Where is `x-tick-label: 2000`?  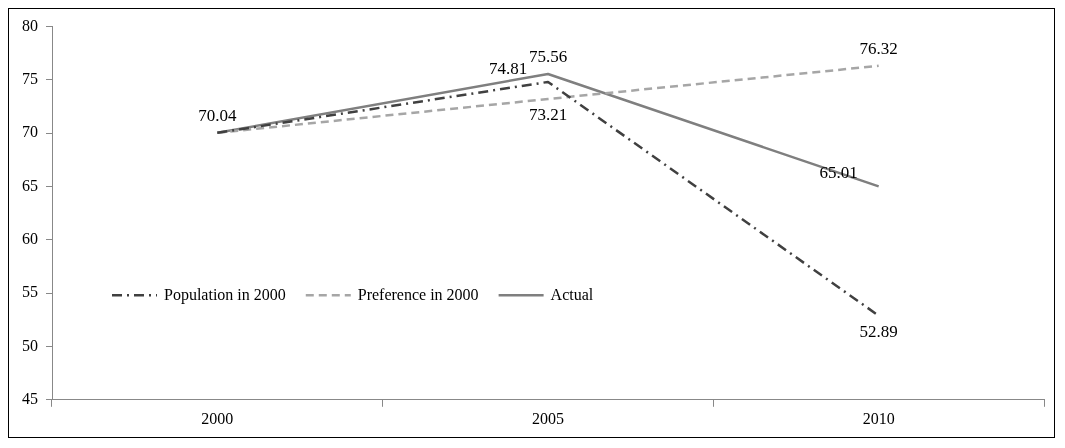 x-tick-label: 2000 is located at coordinates (217, 418).